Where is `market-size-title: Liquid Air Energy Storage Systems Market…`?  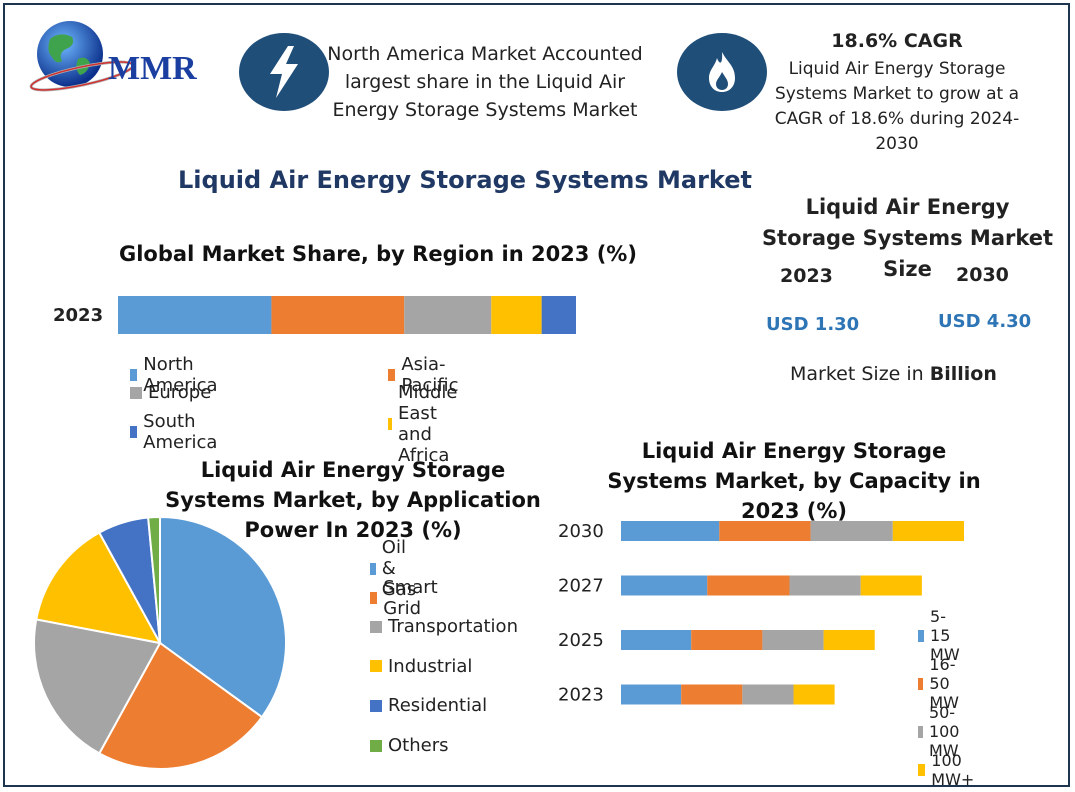
market-size-title: Liquid Air Energy Storage Systems Market… is located at coordinates (907, 238).